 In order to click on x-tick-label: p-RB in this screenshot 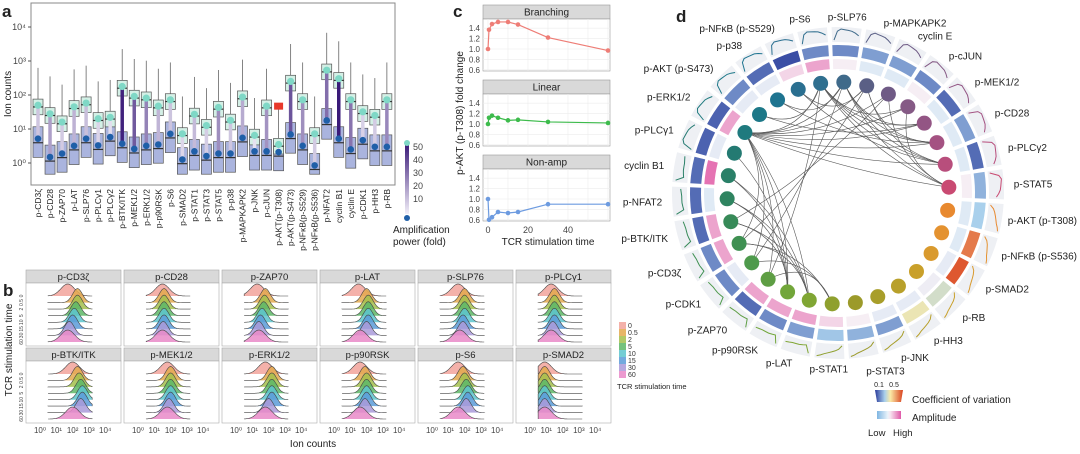, I will do `click(387, 199)`.